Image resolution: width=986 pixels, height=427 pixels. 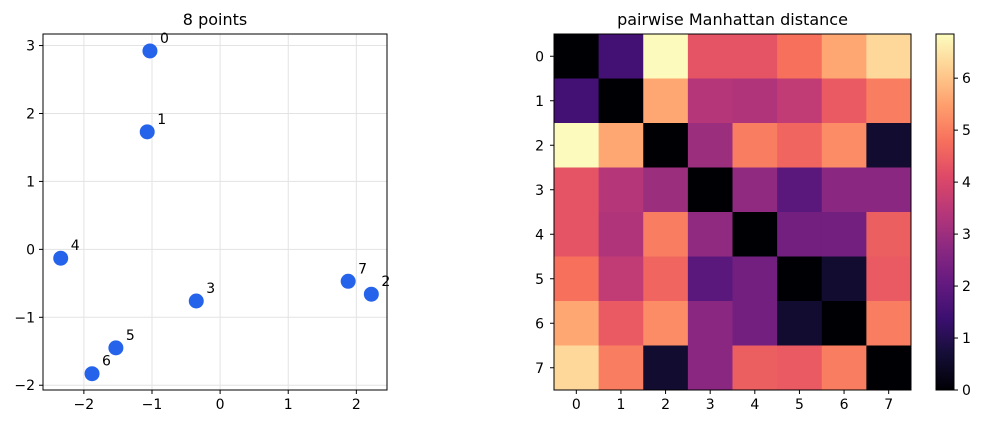 I want to click on y-tick-label: 3, so click(x=30, y=47).